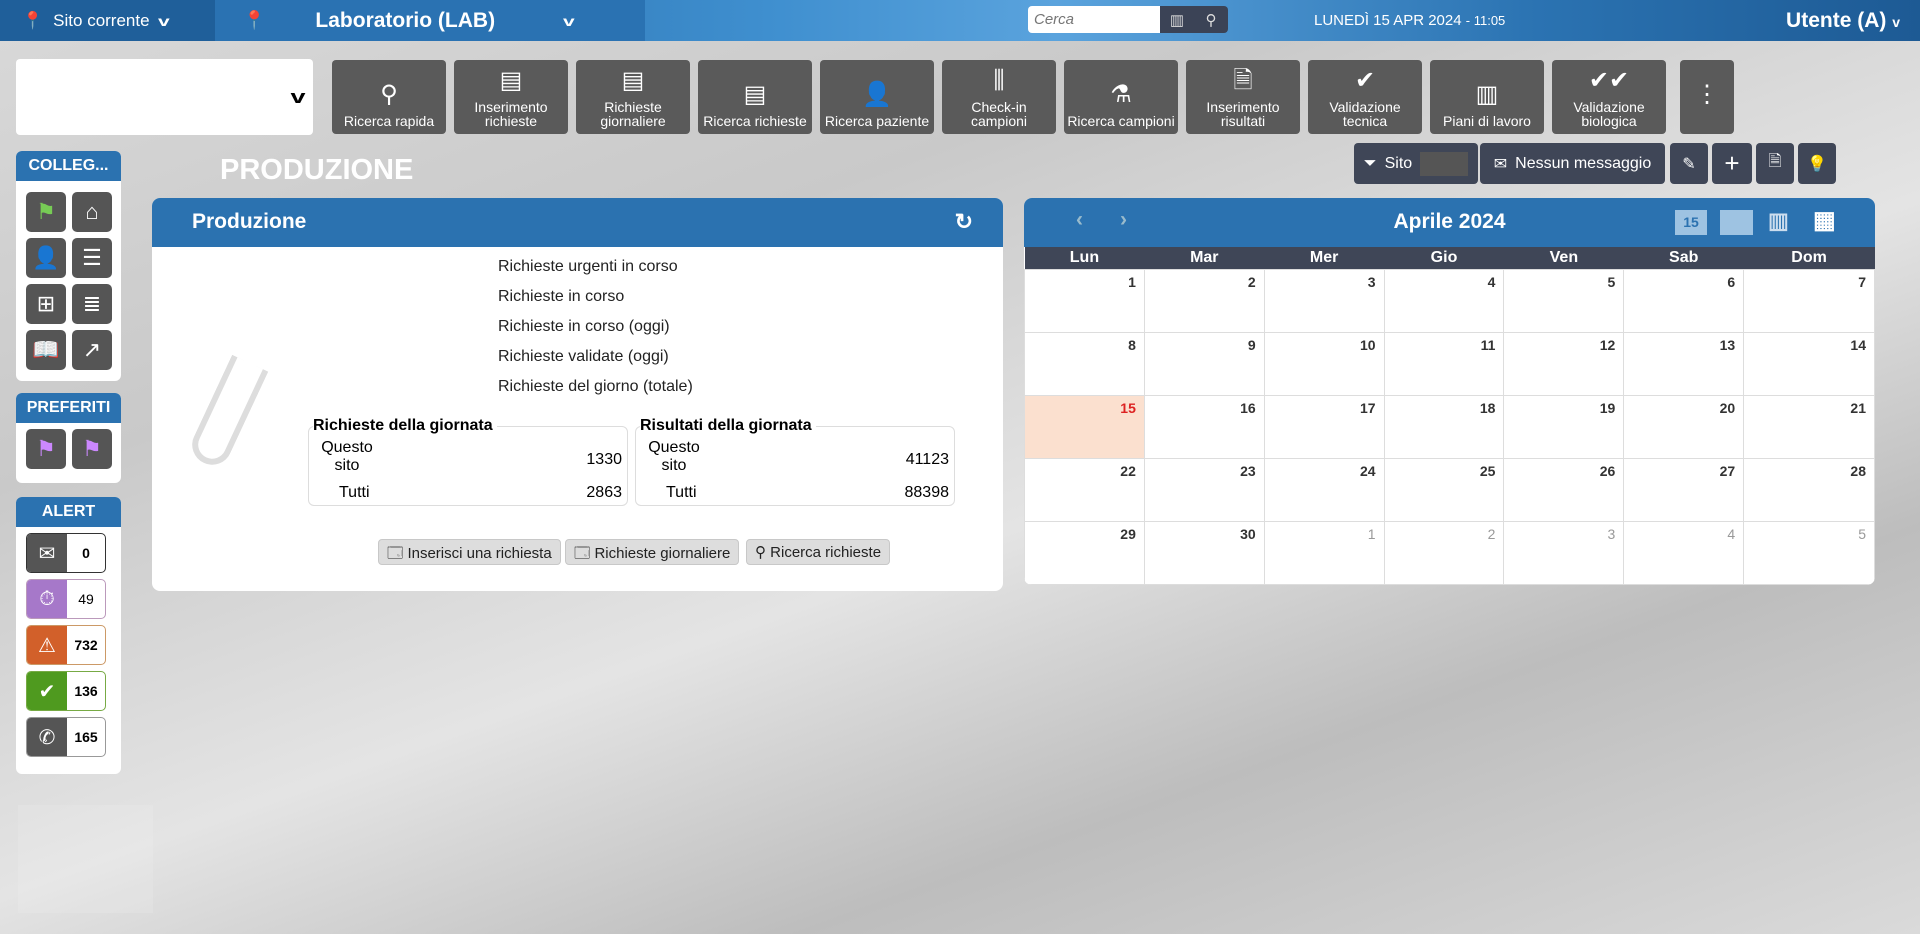 The height and width of the screenshot is (934, 1920). What do you see at coordinates (1444, 426) in the screenshot?
I see `calendar-day: 18` at bounding box center [1444, 426].